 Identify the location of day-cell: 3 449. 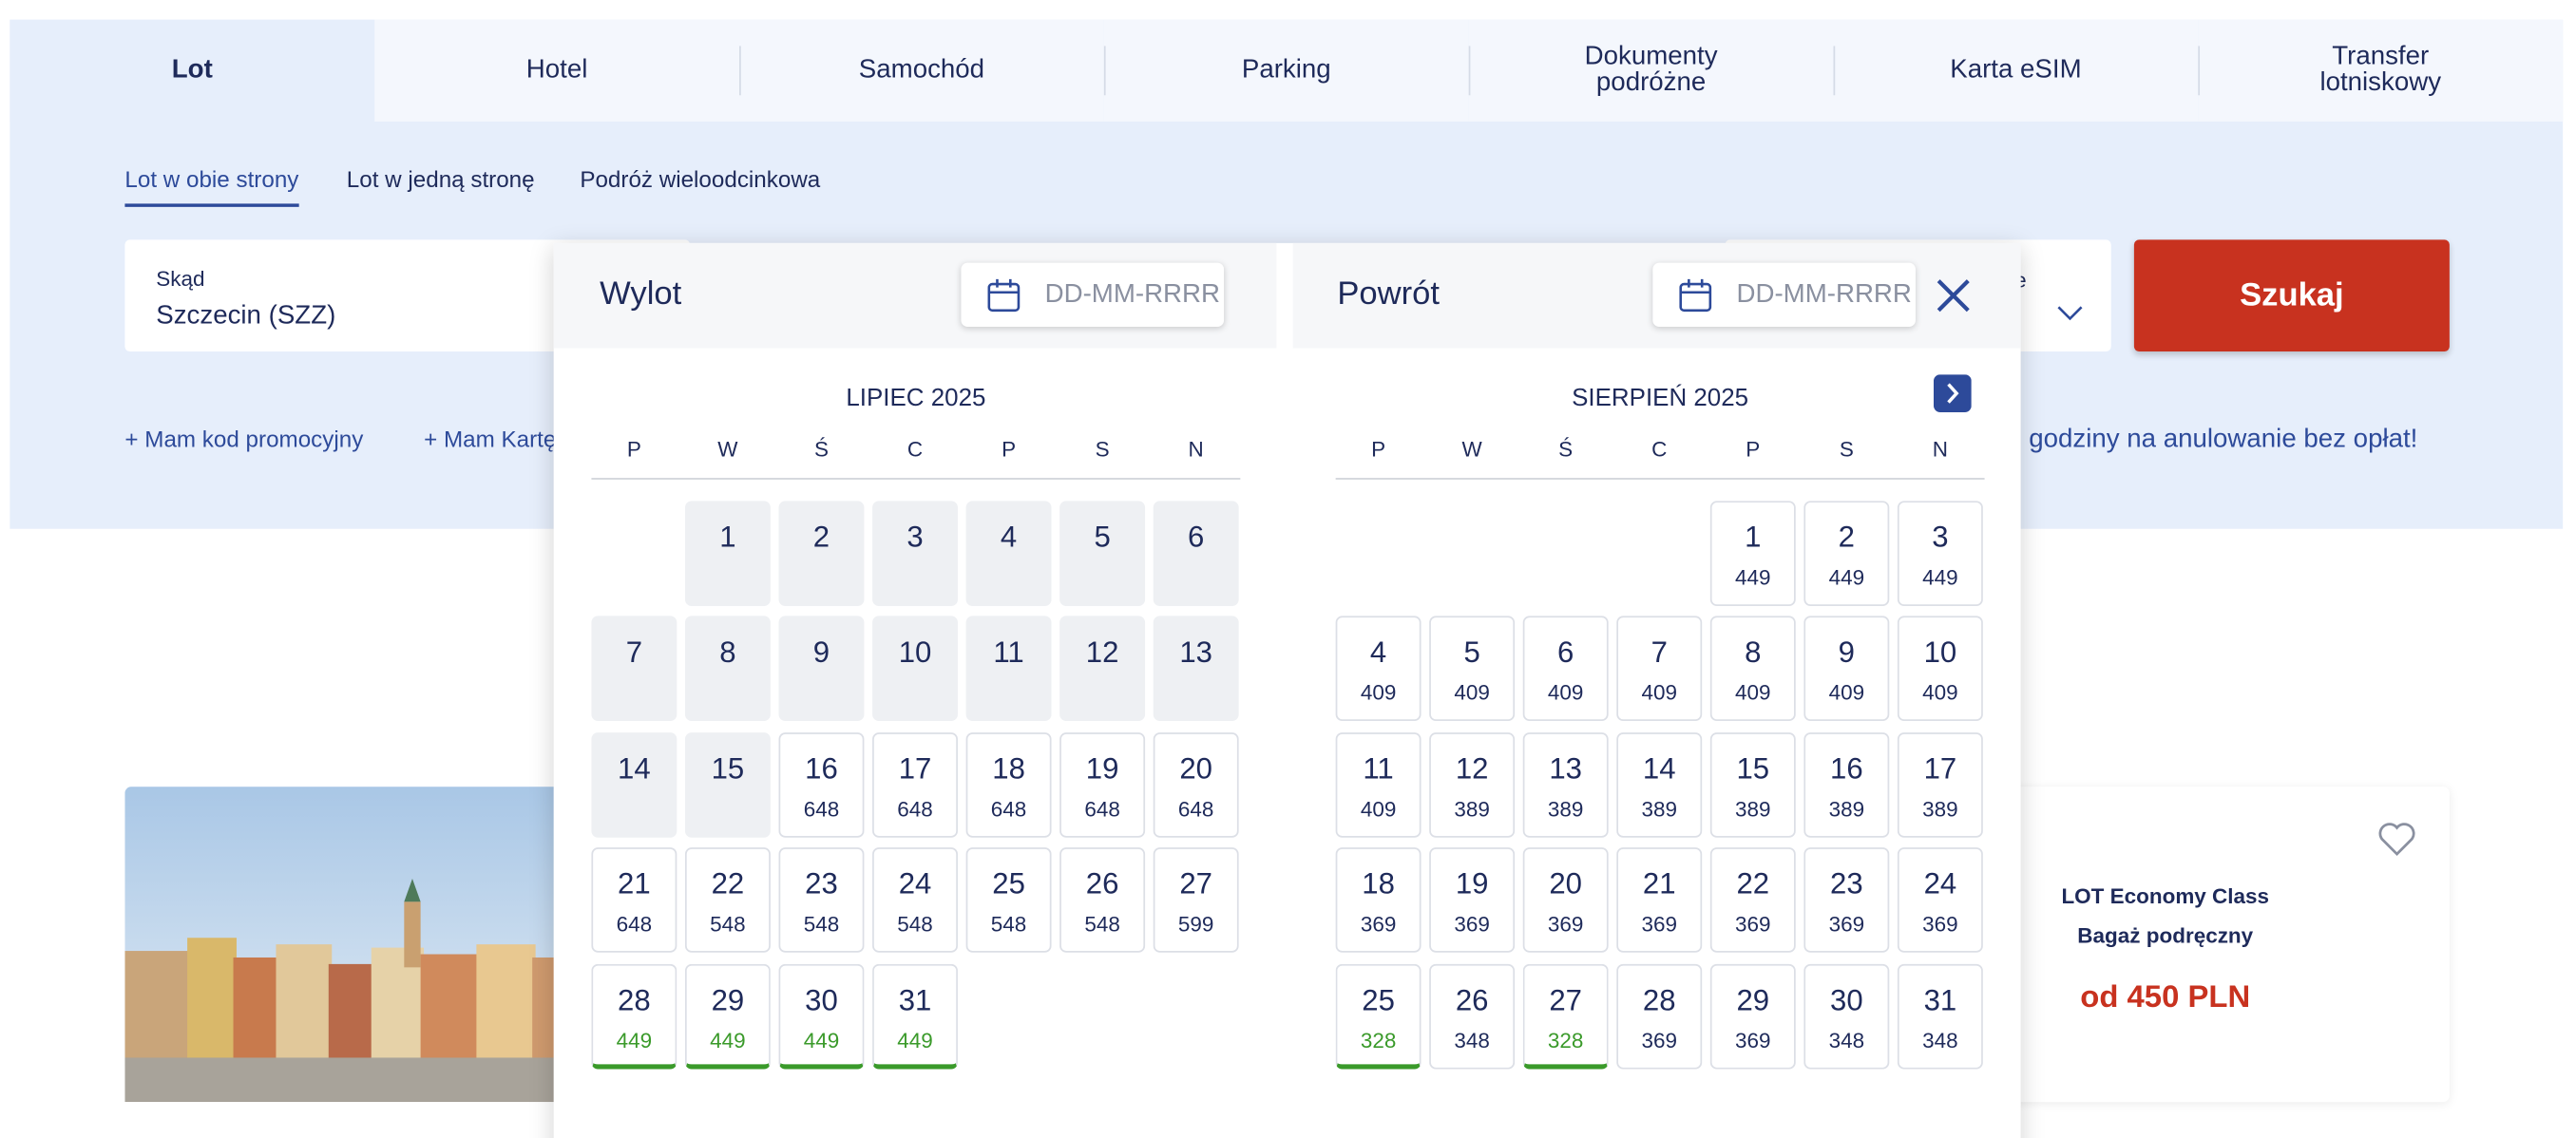
(1940, 553).